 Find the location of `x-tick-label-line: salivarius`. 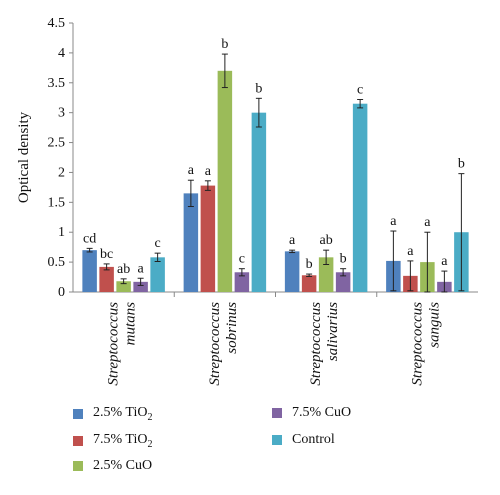

x-tick-label-line: salivarius is located at coordinates (333, 331).